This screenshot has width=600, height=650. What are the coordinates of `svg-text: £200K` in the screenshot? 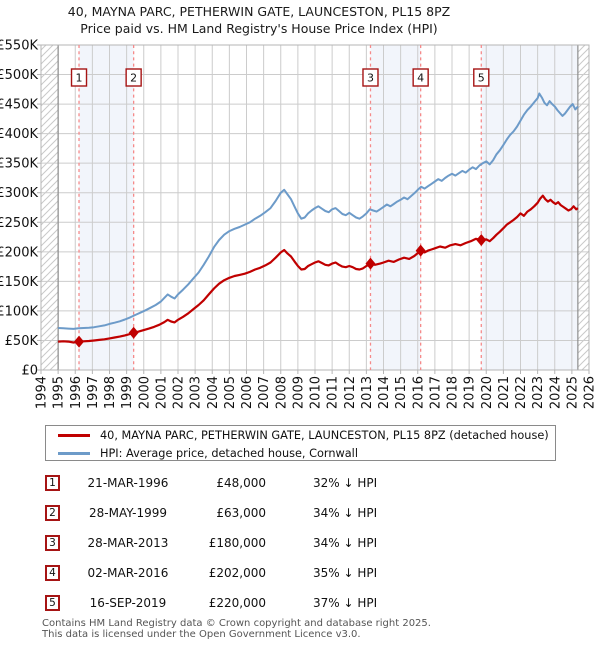 It's located at (19, 252).